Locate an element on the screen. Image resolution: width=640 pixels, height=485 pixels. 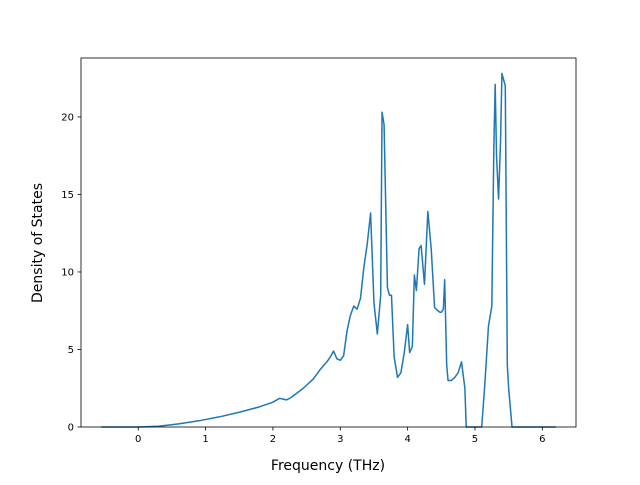
y-tick-label: 5 is located at coordinates (71, 350).